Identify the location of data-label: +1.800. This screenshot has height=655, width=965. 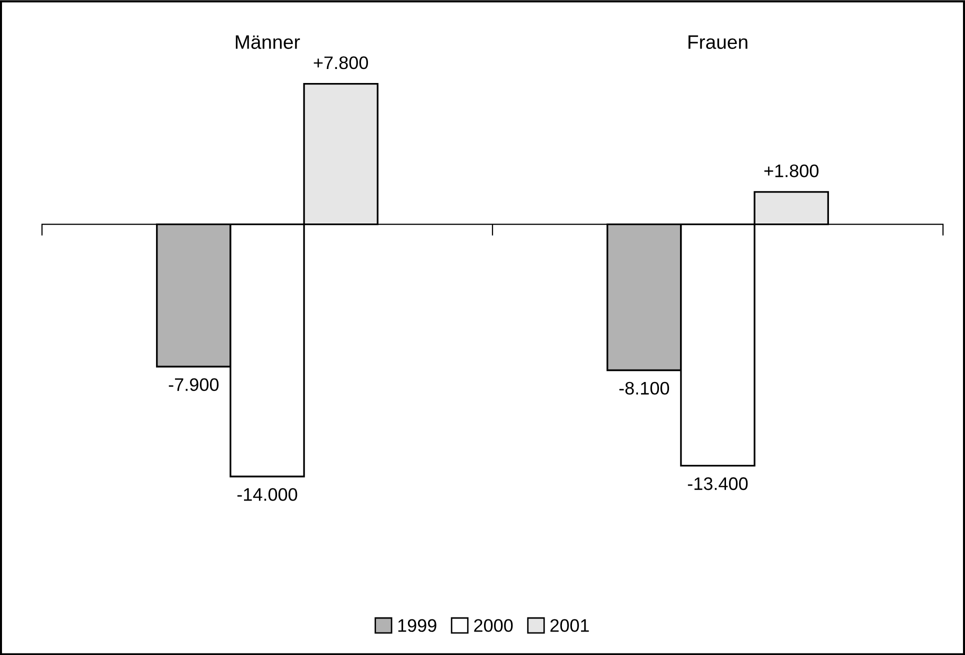
(791, 171).